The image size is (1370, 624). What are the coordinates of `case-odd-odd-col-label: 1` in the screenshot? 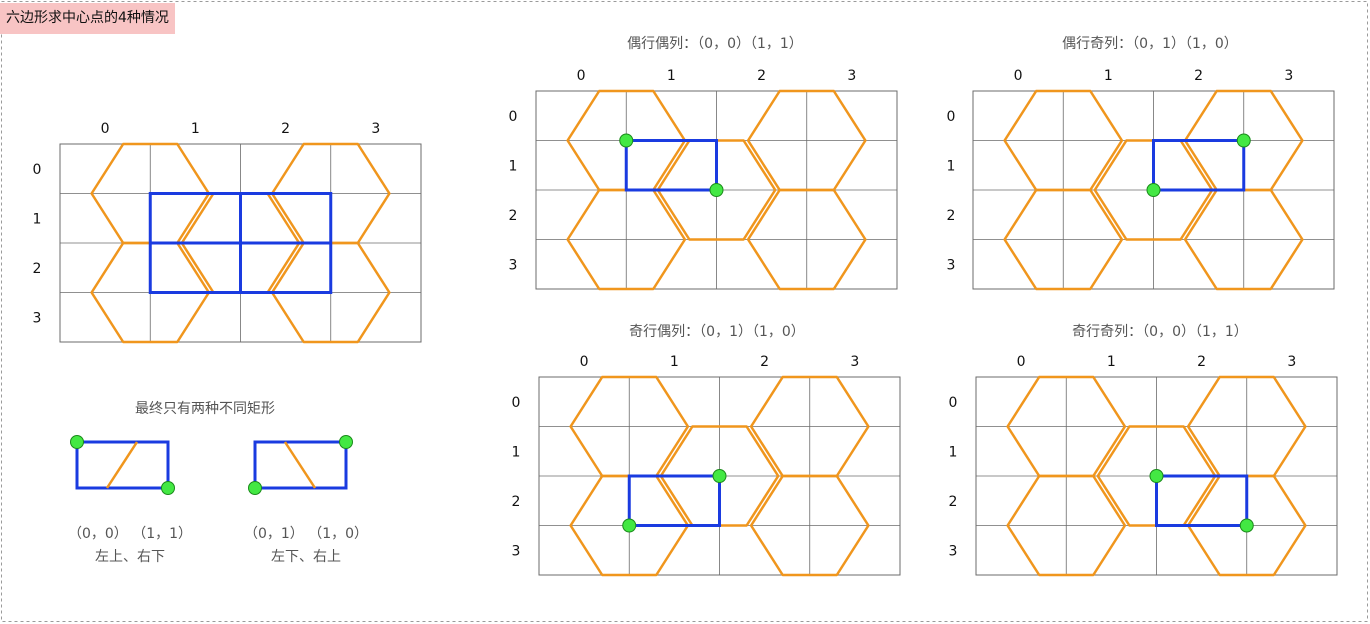 It's located at (1111, 362).